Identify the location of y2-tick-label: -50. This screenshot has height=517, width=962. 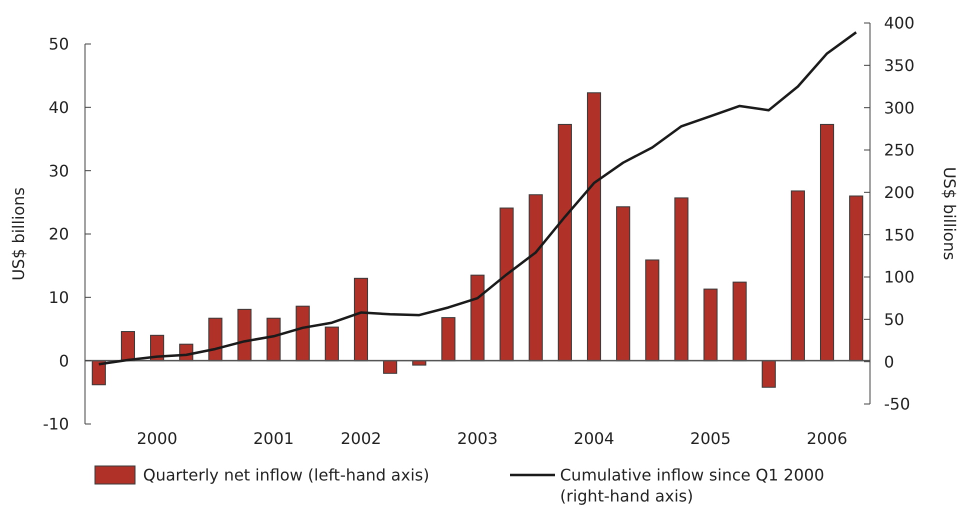
(897, 404).